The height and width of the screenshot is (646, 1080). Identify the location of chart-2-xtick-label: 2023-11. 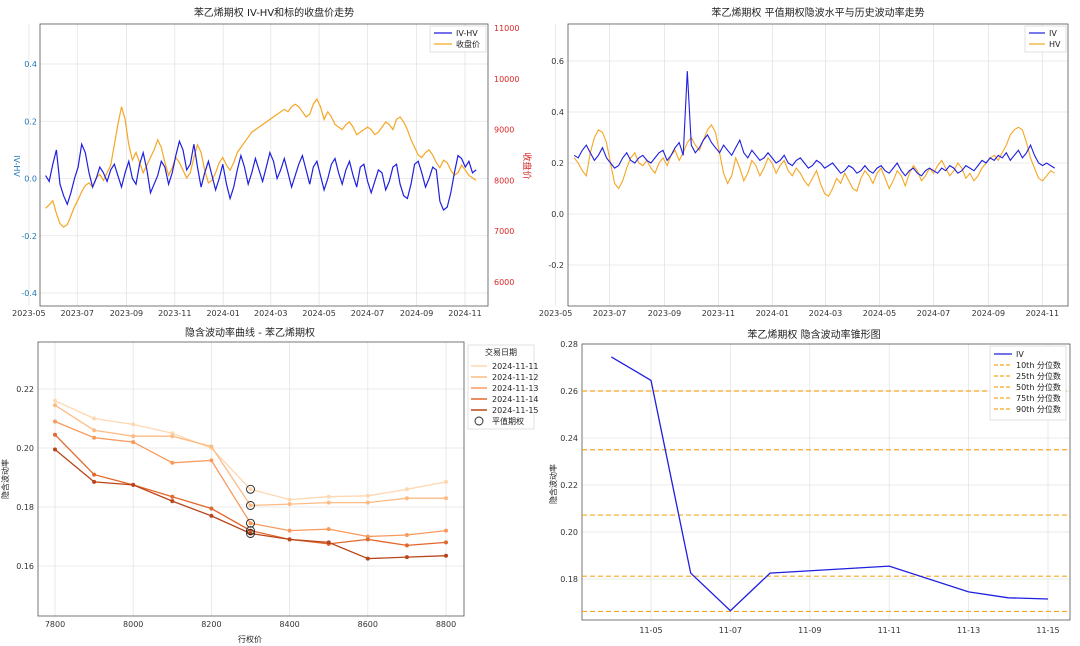
(718, 313).